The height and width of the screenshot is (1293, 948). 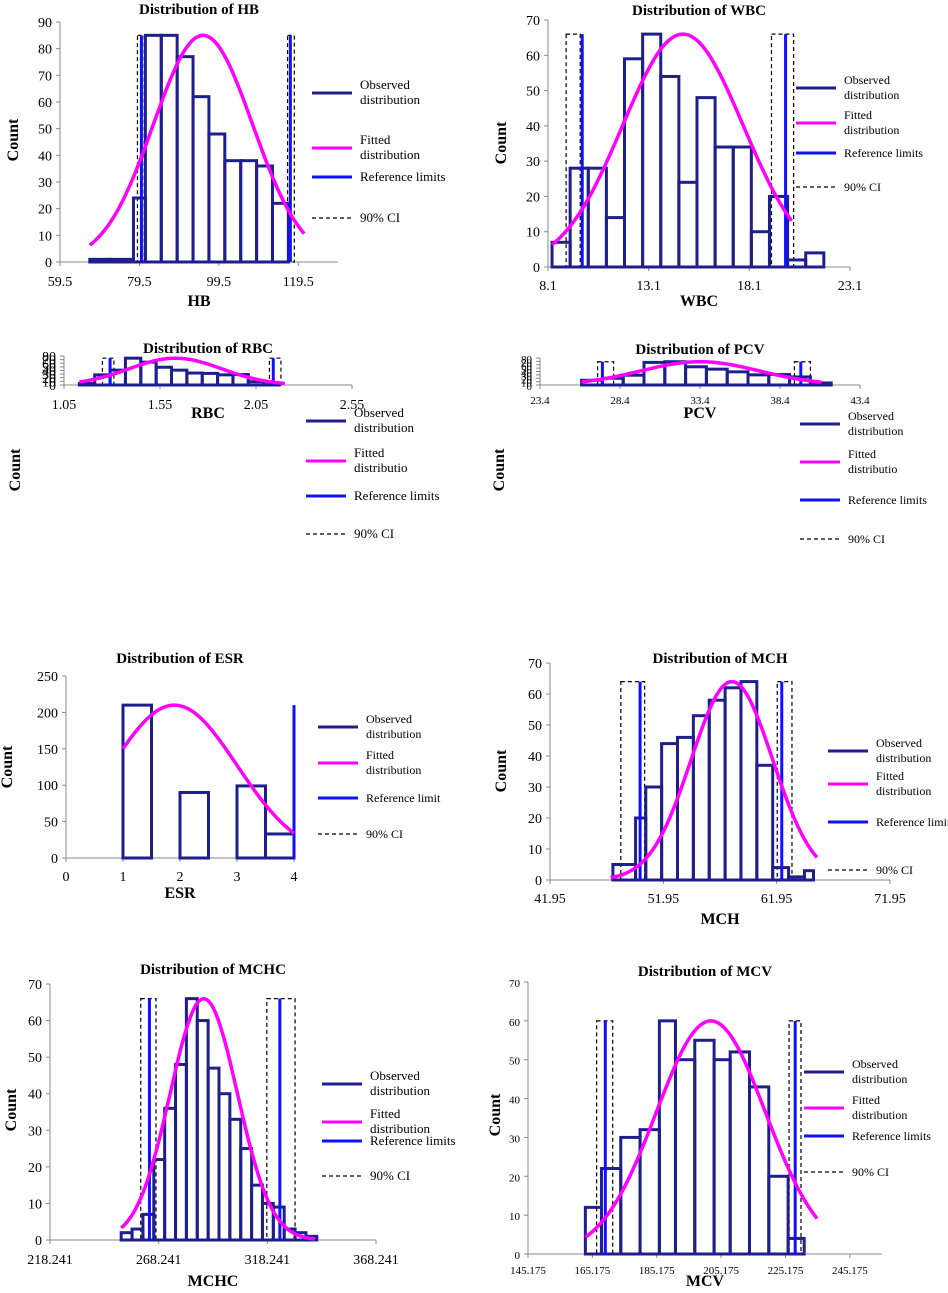 What do you see at coordinates (352, 405) in the screenshot?
I see `x-tick-label: 2.55` at bounding box center [352, 405].